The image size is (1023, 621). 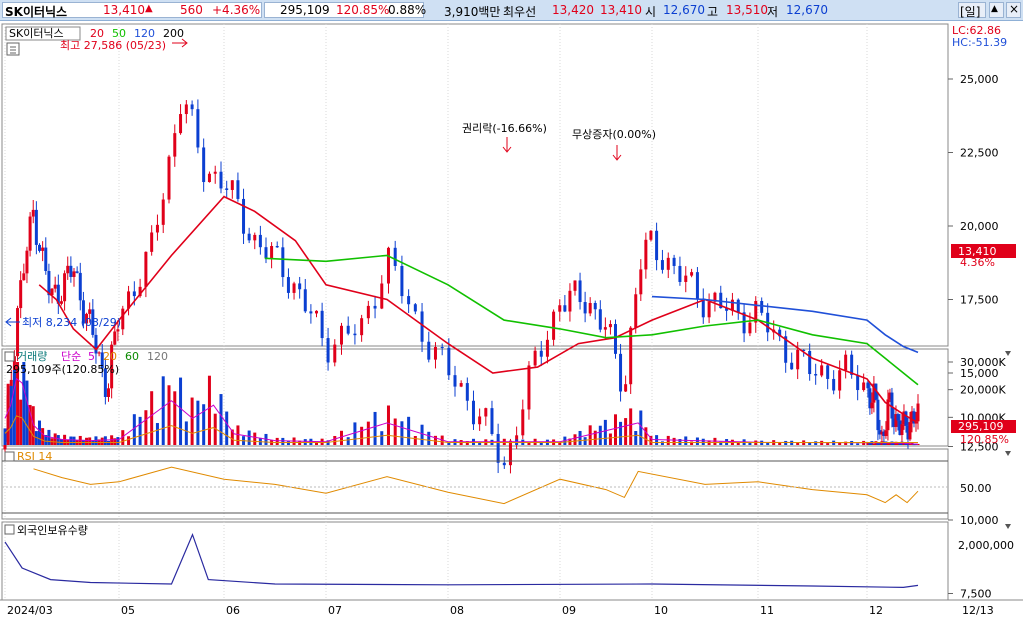 I want to click on stock-name: SK이터닉스, so click(x=36, y=12).